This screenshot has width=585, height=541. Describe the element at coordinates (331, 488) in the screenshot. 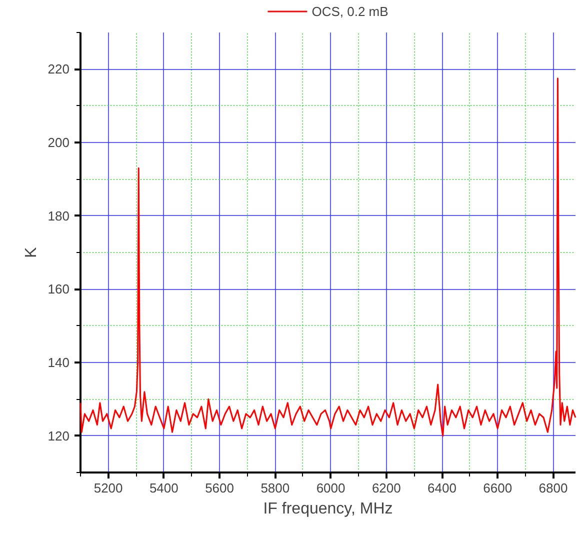

I see `x-tick-label: 6000` at that location.